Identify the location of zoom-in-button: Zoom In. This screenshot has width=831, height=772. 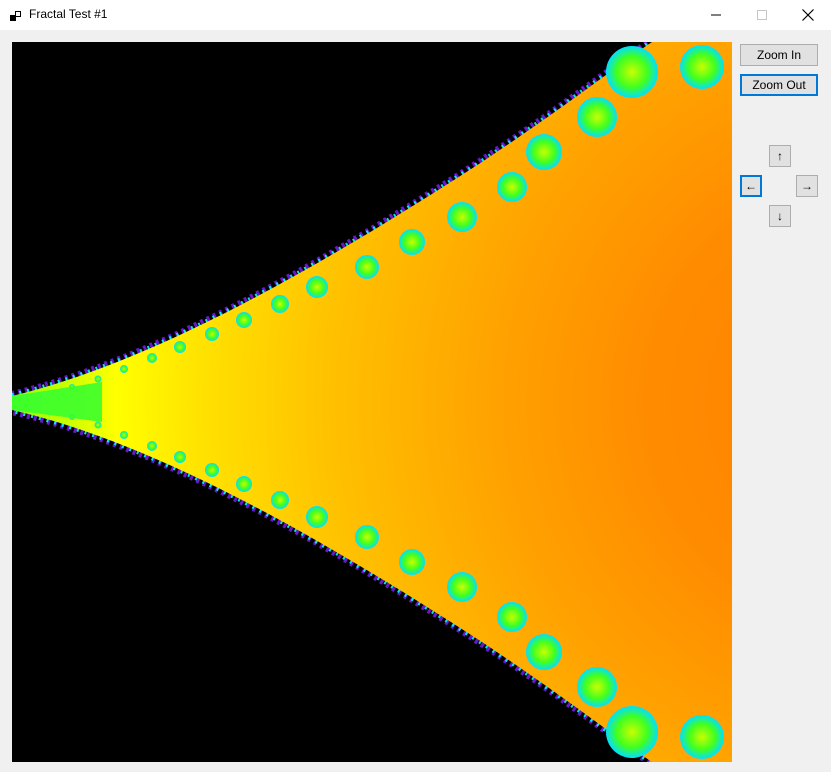
(779, 55).